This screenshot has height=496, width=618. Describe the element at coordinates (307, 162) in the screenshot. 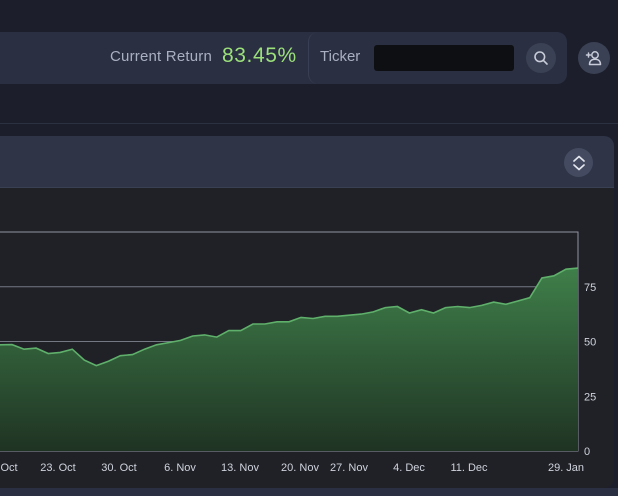

I see `chart-card-header` at that location.